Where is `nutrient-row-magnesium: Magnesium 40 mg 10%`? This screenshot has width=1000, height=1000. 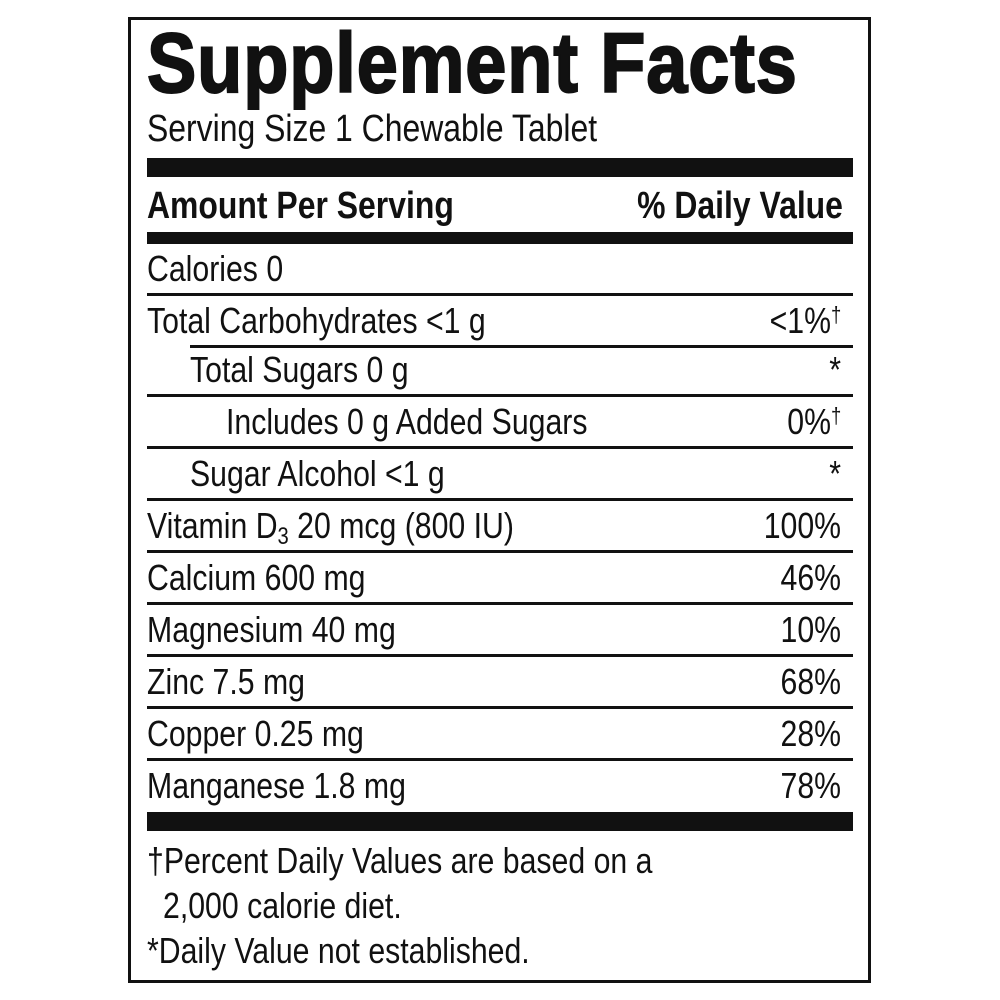 nutrient-row-magnesium: Magnesium 40 mg 10% is located at coordinates (500, 631).